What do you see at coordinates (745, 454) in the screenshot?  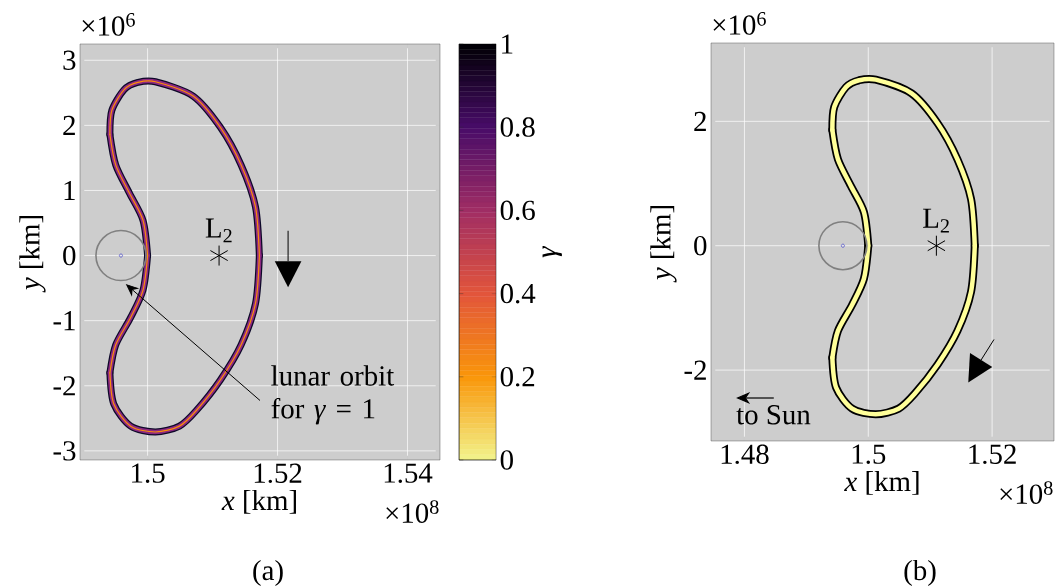 I see `x-tick-label: 1.48` at bounding box center [745, 454].